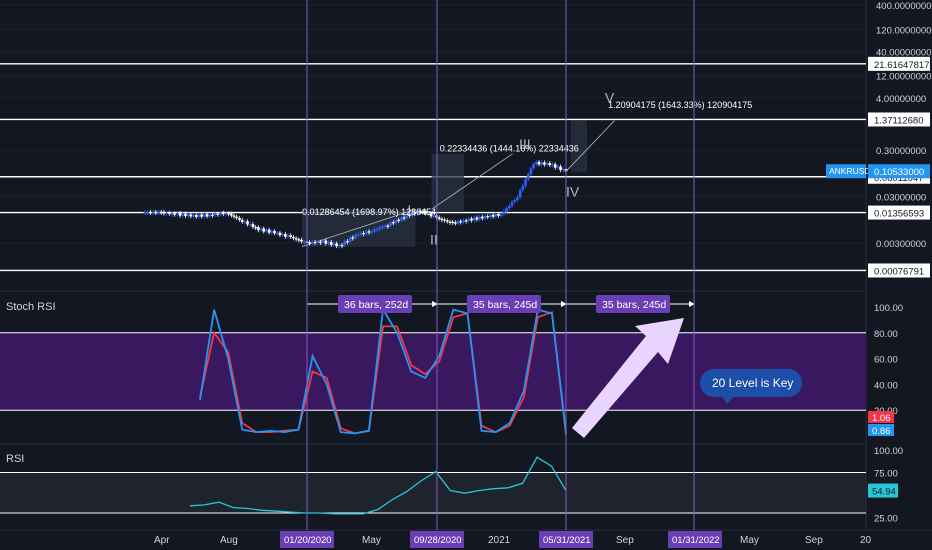 The width and height of the screenshot is (932, 550). What do you see at coordinates (901, 151) in the screenshot?
I see `price-tick-label: 0.30000000` at bounding box center [901, 151].